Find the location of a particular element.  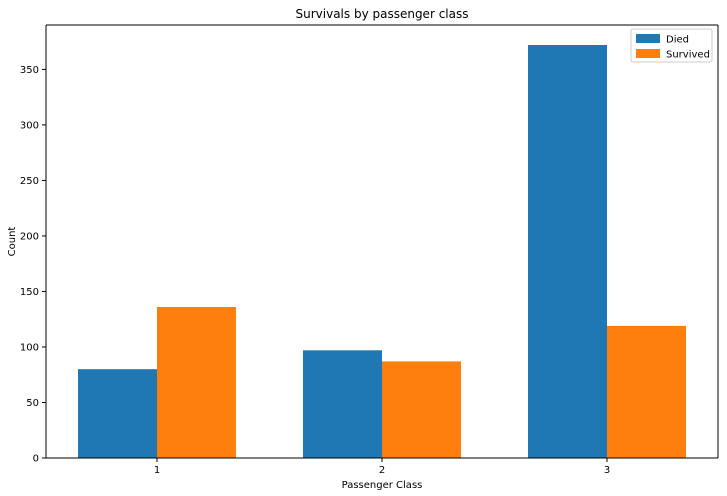

x-axis-label: Passenger Class is located at coordinates (382, 485).